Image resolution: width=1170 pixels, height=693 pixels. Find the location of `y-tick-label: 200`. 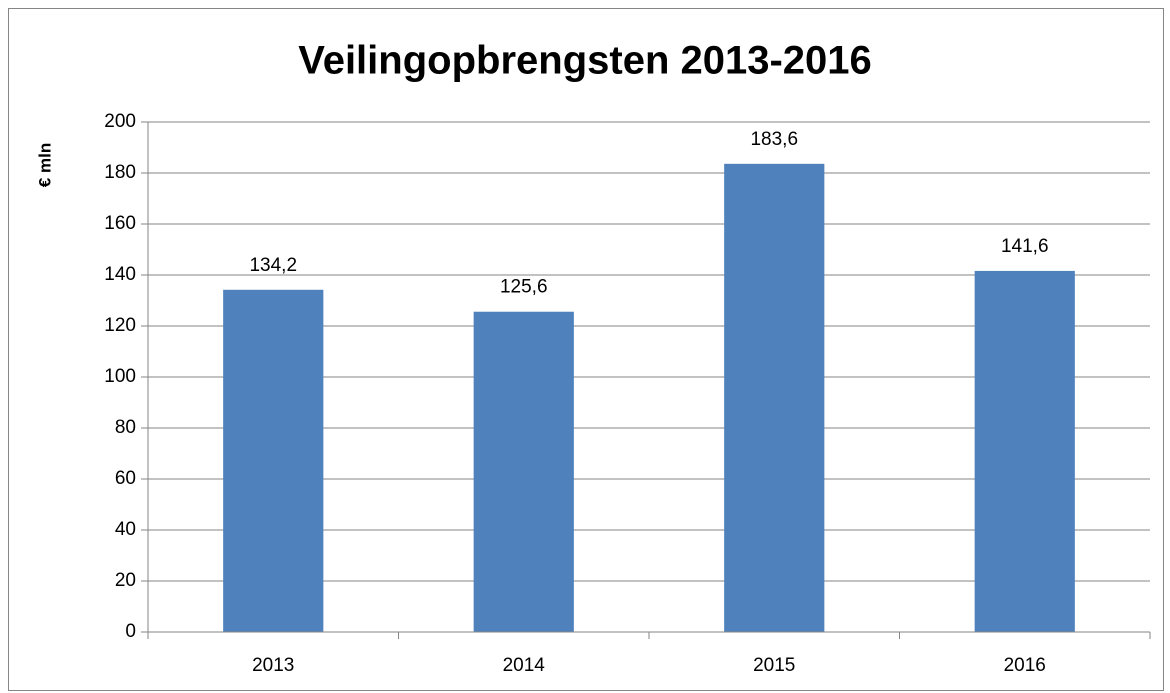

y-tick-label: 200 is located at coordinates (120, 121).